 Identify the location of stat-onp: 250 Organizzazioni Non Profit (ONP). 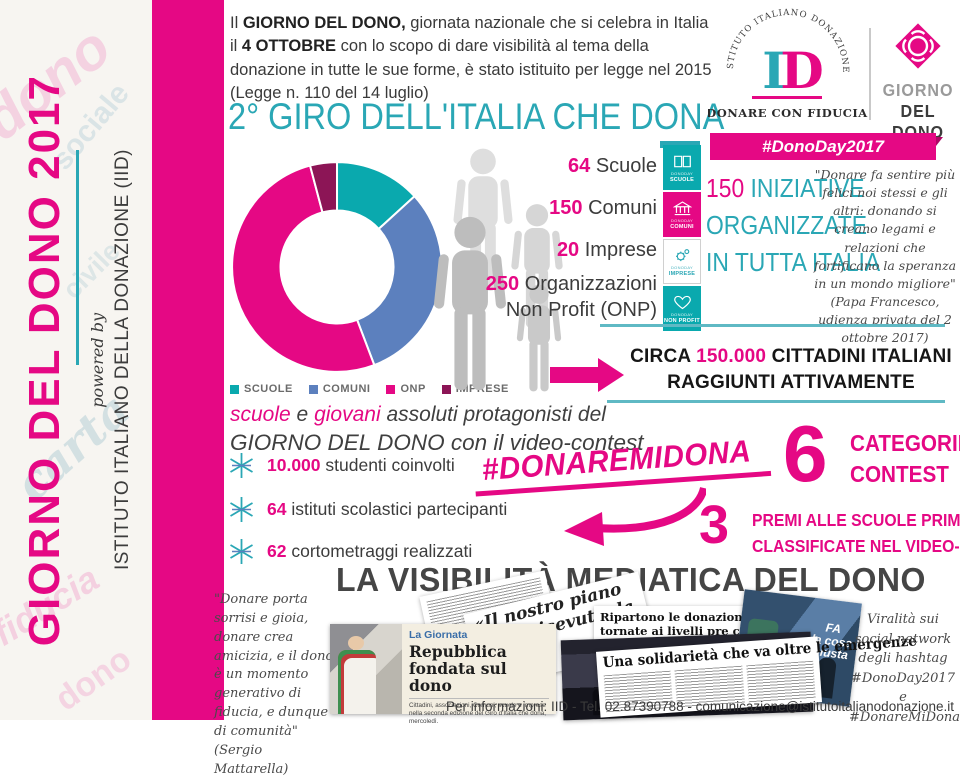
(571, 297).